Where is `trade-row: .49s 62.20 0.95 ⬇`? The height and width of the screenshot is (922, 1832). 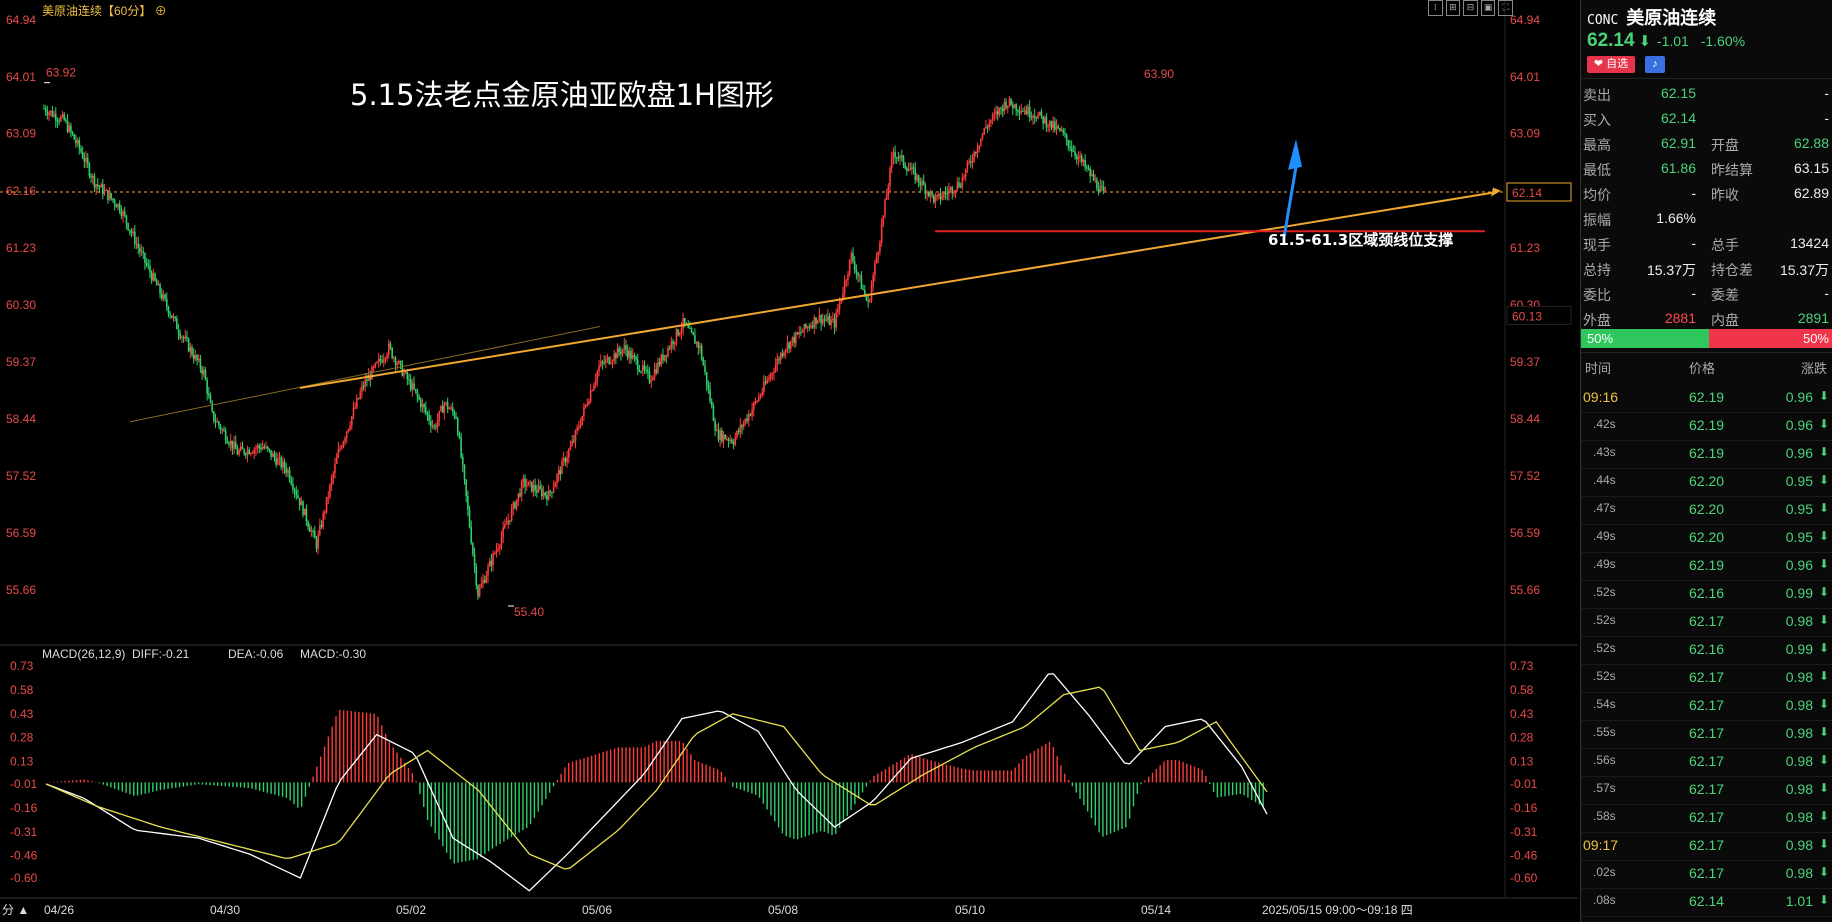 trade-row: .49s 62.20 0.95 ⬇ is located at coordinates (1706, 538).